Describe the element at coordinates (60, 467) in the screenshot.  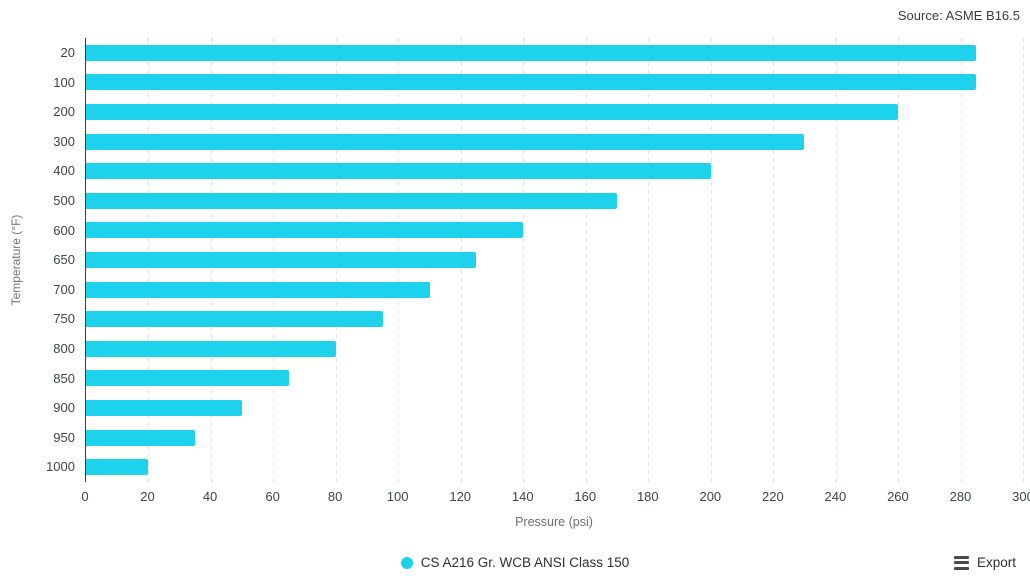
I see `y-tick-label: 1000` at that location.